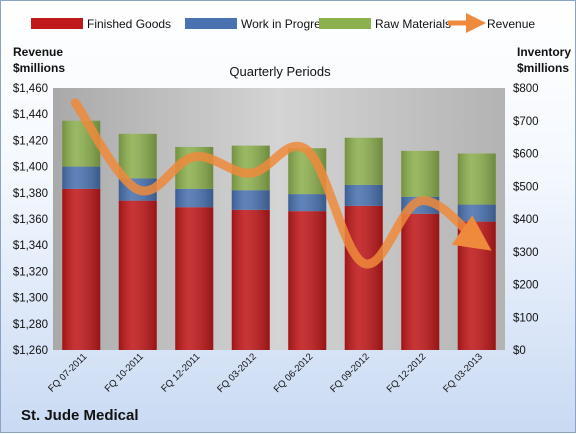 Image resolution: width=576 pixels, height=434 pixels. What do you see at coordinates (237, 373) in the screenshot?
I see `x-tick-label-3: FQ 03-2012` at bounding box center [237, 373].